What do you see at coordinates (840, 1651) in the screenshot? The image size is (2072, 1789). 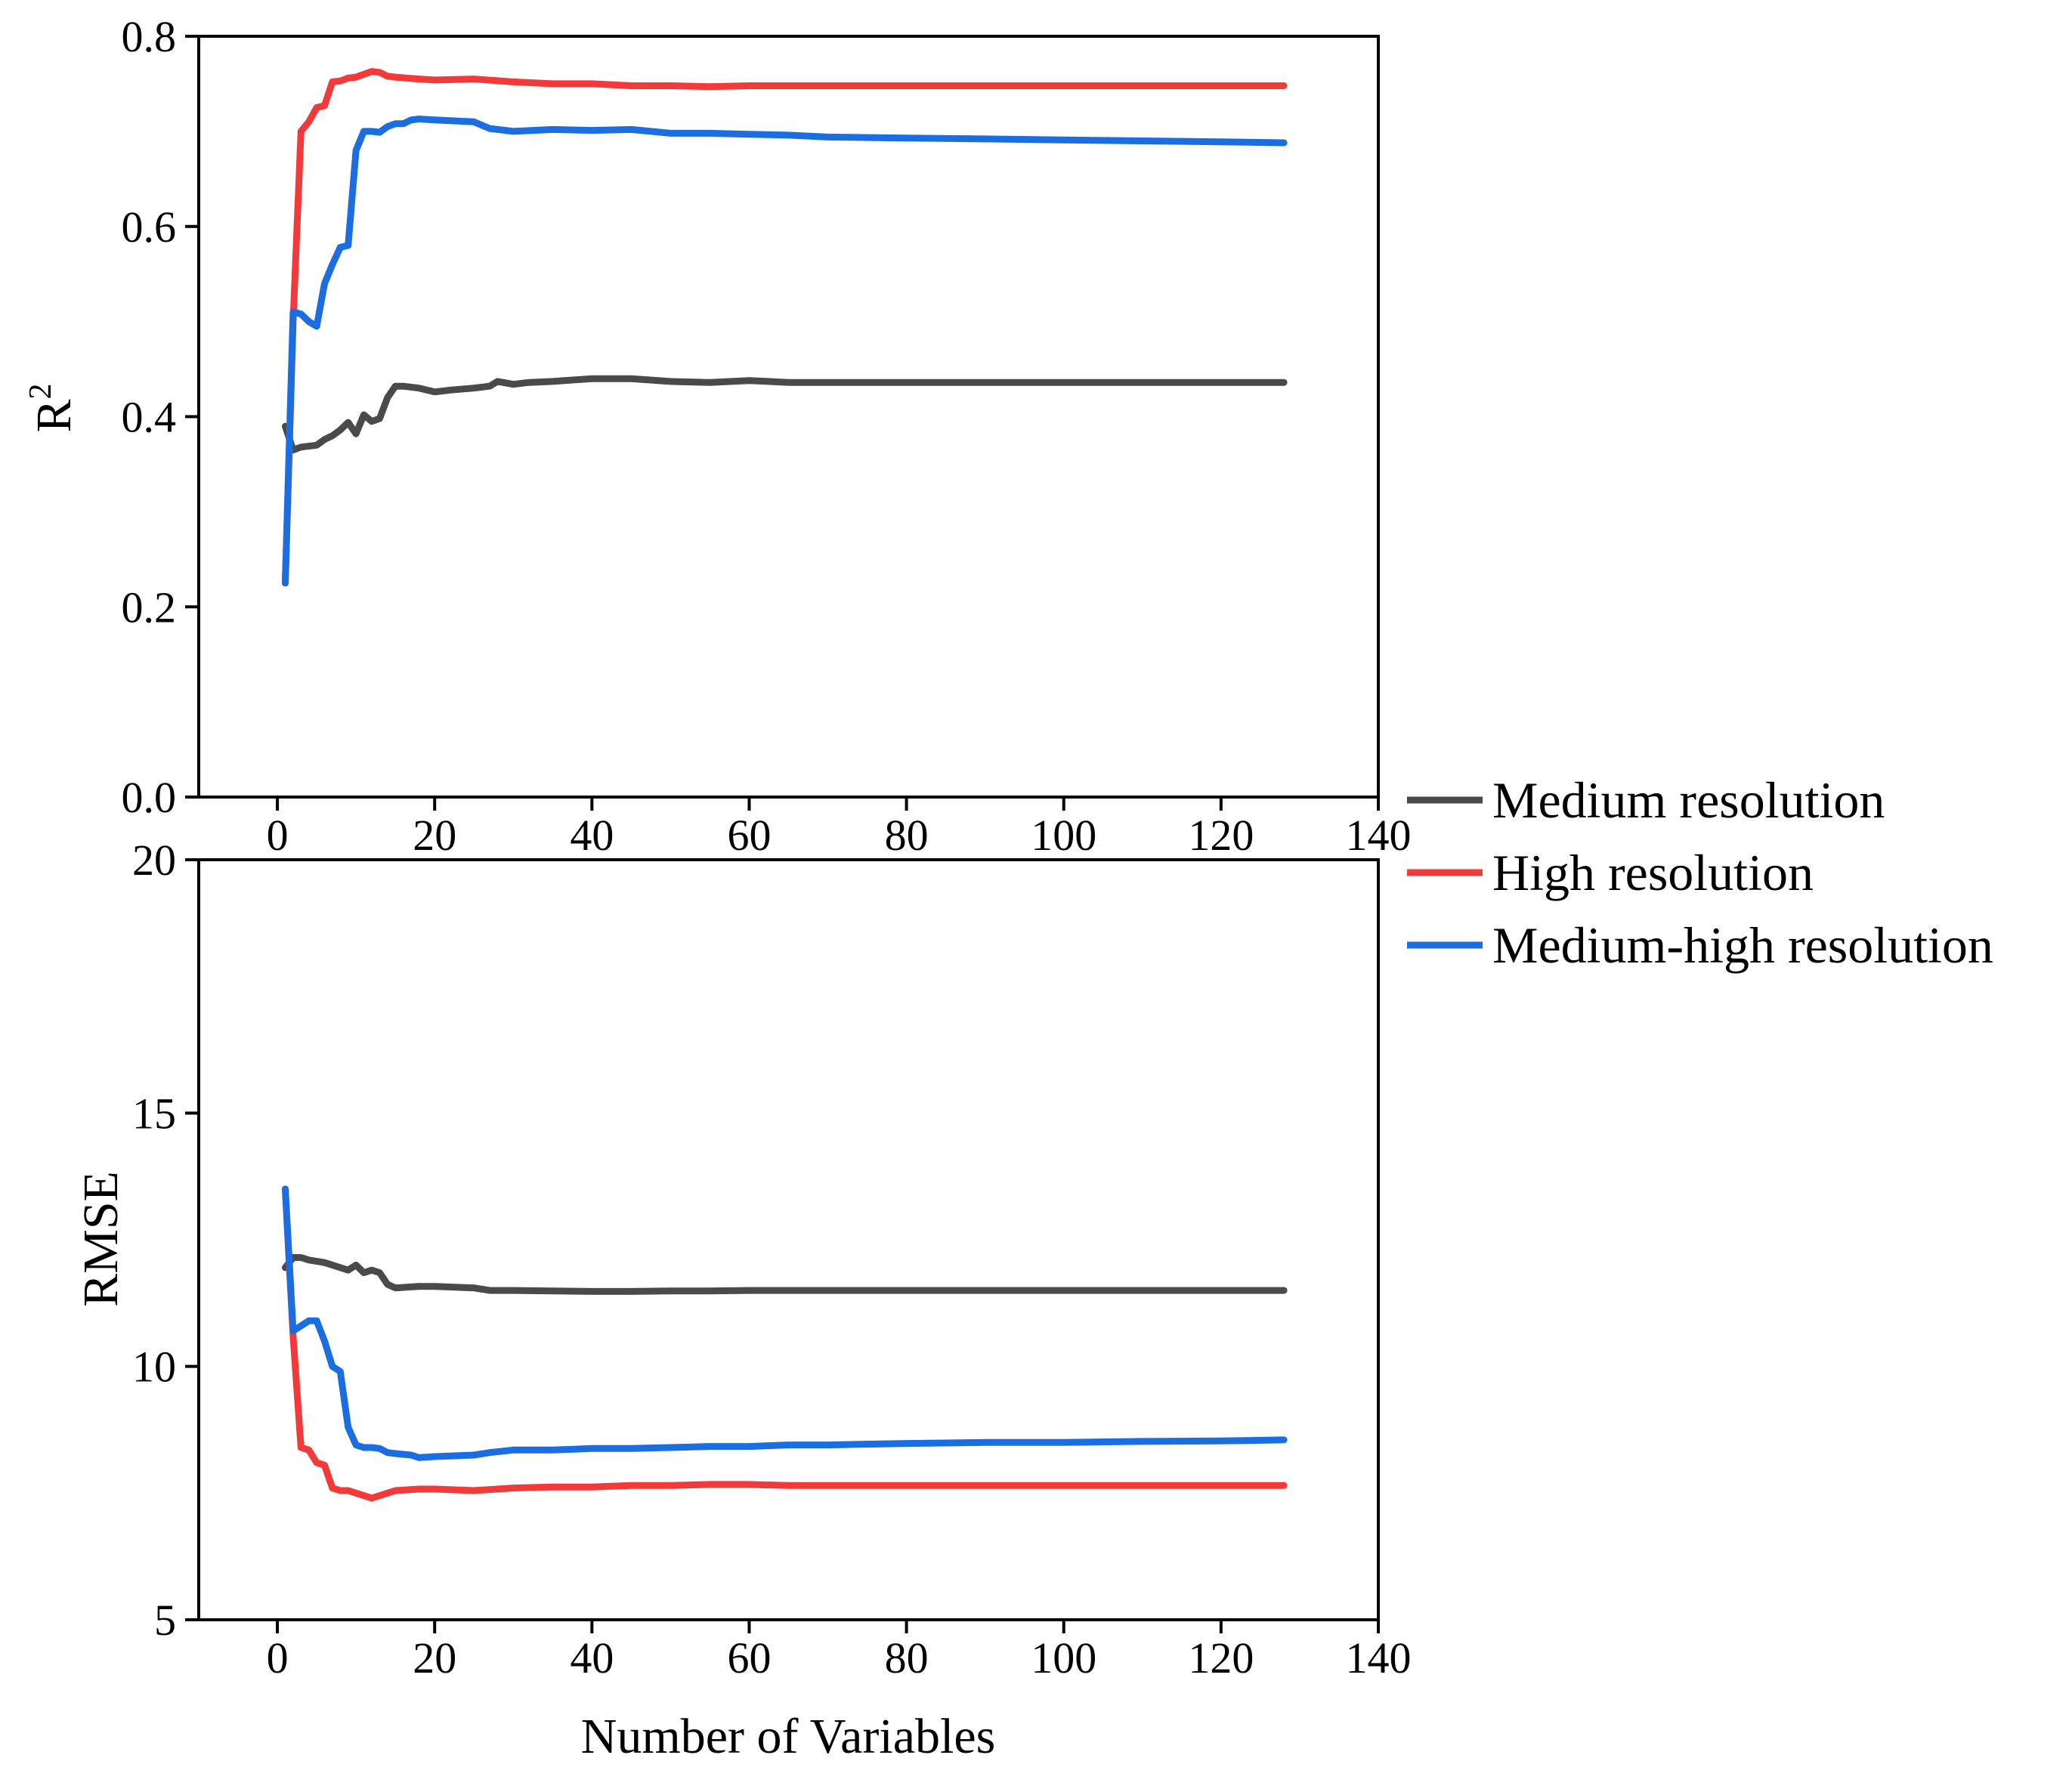 I see `rmse-x-ticks: 0 20 40 60 80 100 120 140` at bounding box center [840, 1651].